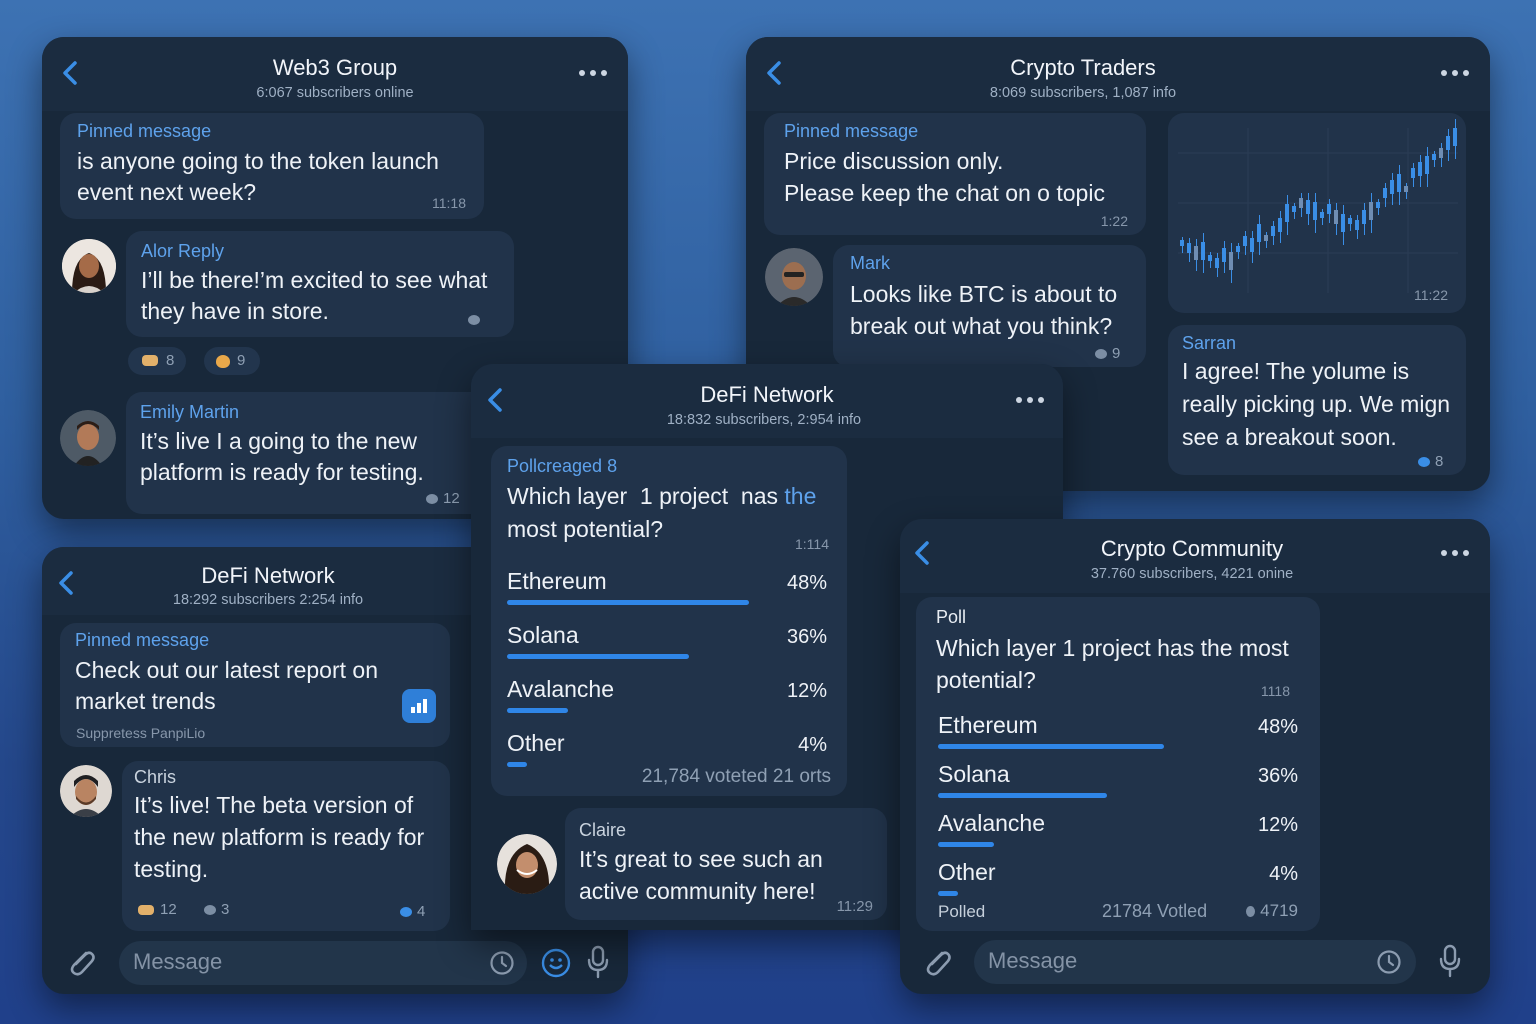 The image size is (1536, 1024). What do you see at coordinates (1317, 213) in the screenshot?
I see `price-chart-message: 11:22` at bounding box center [1317, 213].